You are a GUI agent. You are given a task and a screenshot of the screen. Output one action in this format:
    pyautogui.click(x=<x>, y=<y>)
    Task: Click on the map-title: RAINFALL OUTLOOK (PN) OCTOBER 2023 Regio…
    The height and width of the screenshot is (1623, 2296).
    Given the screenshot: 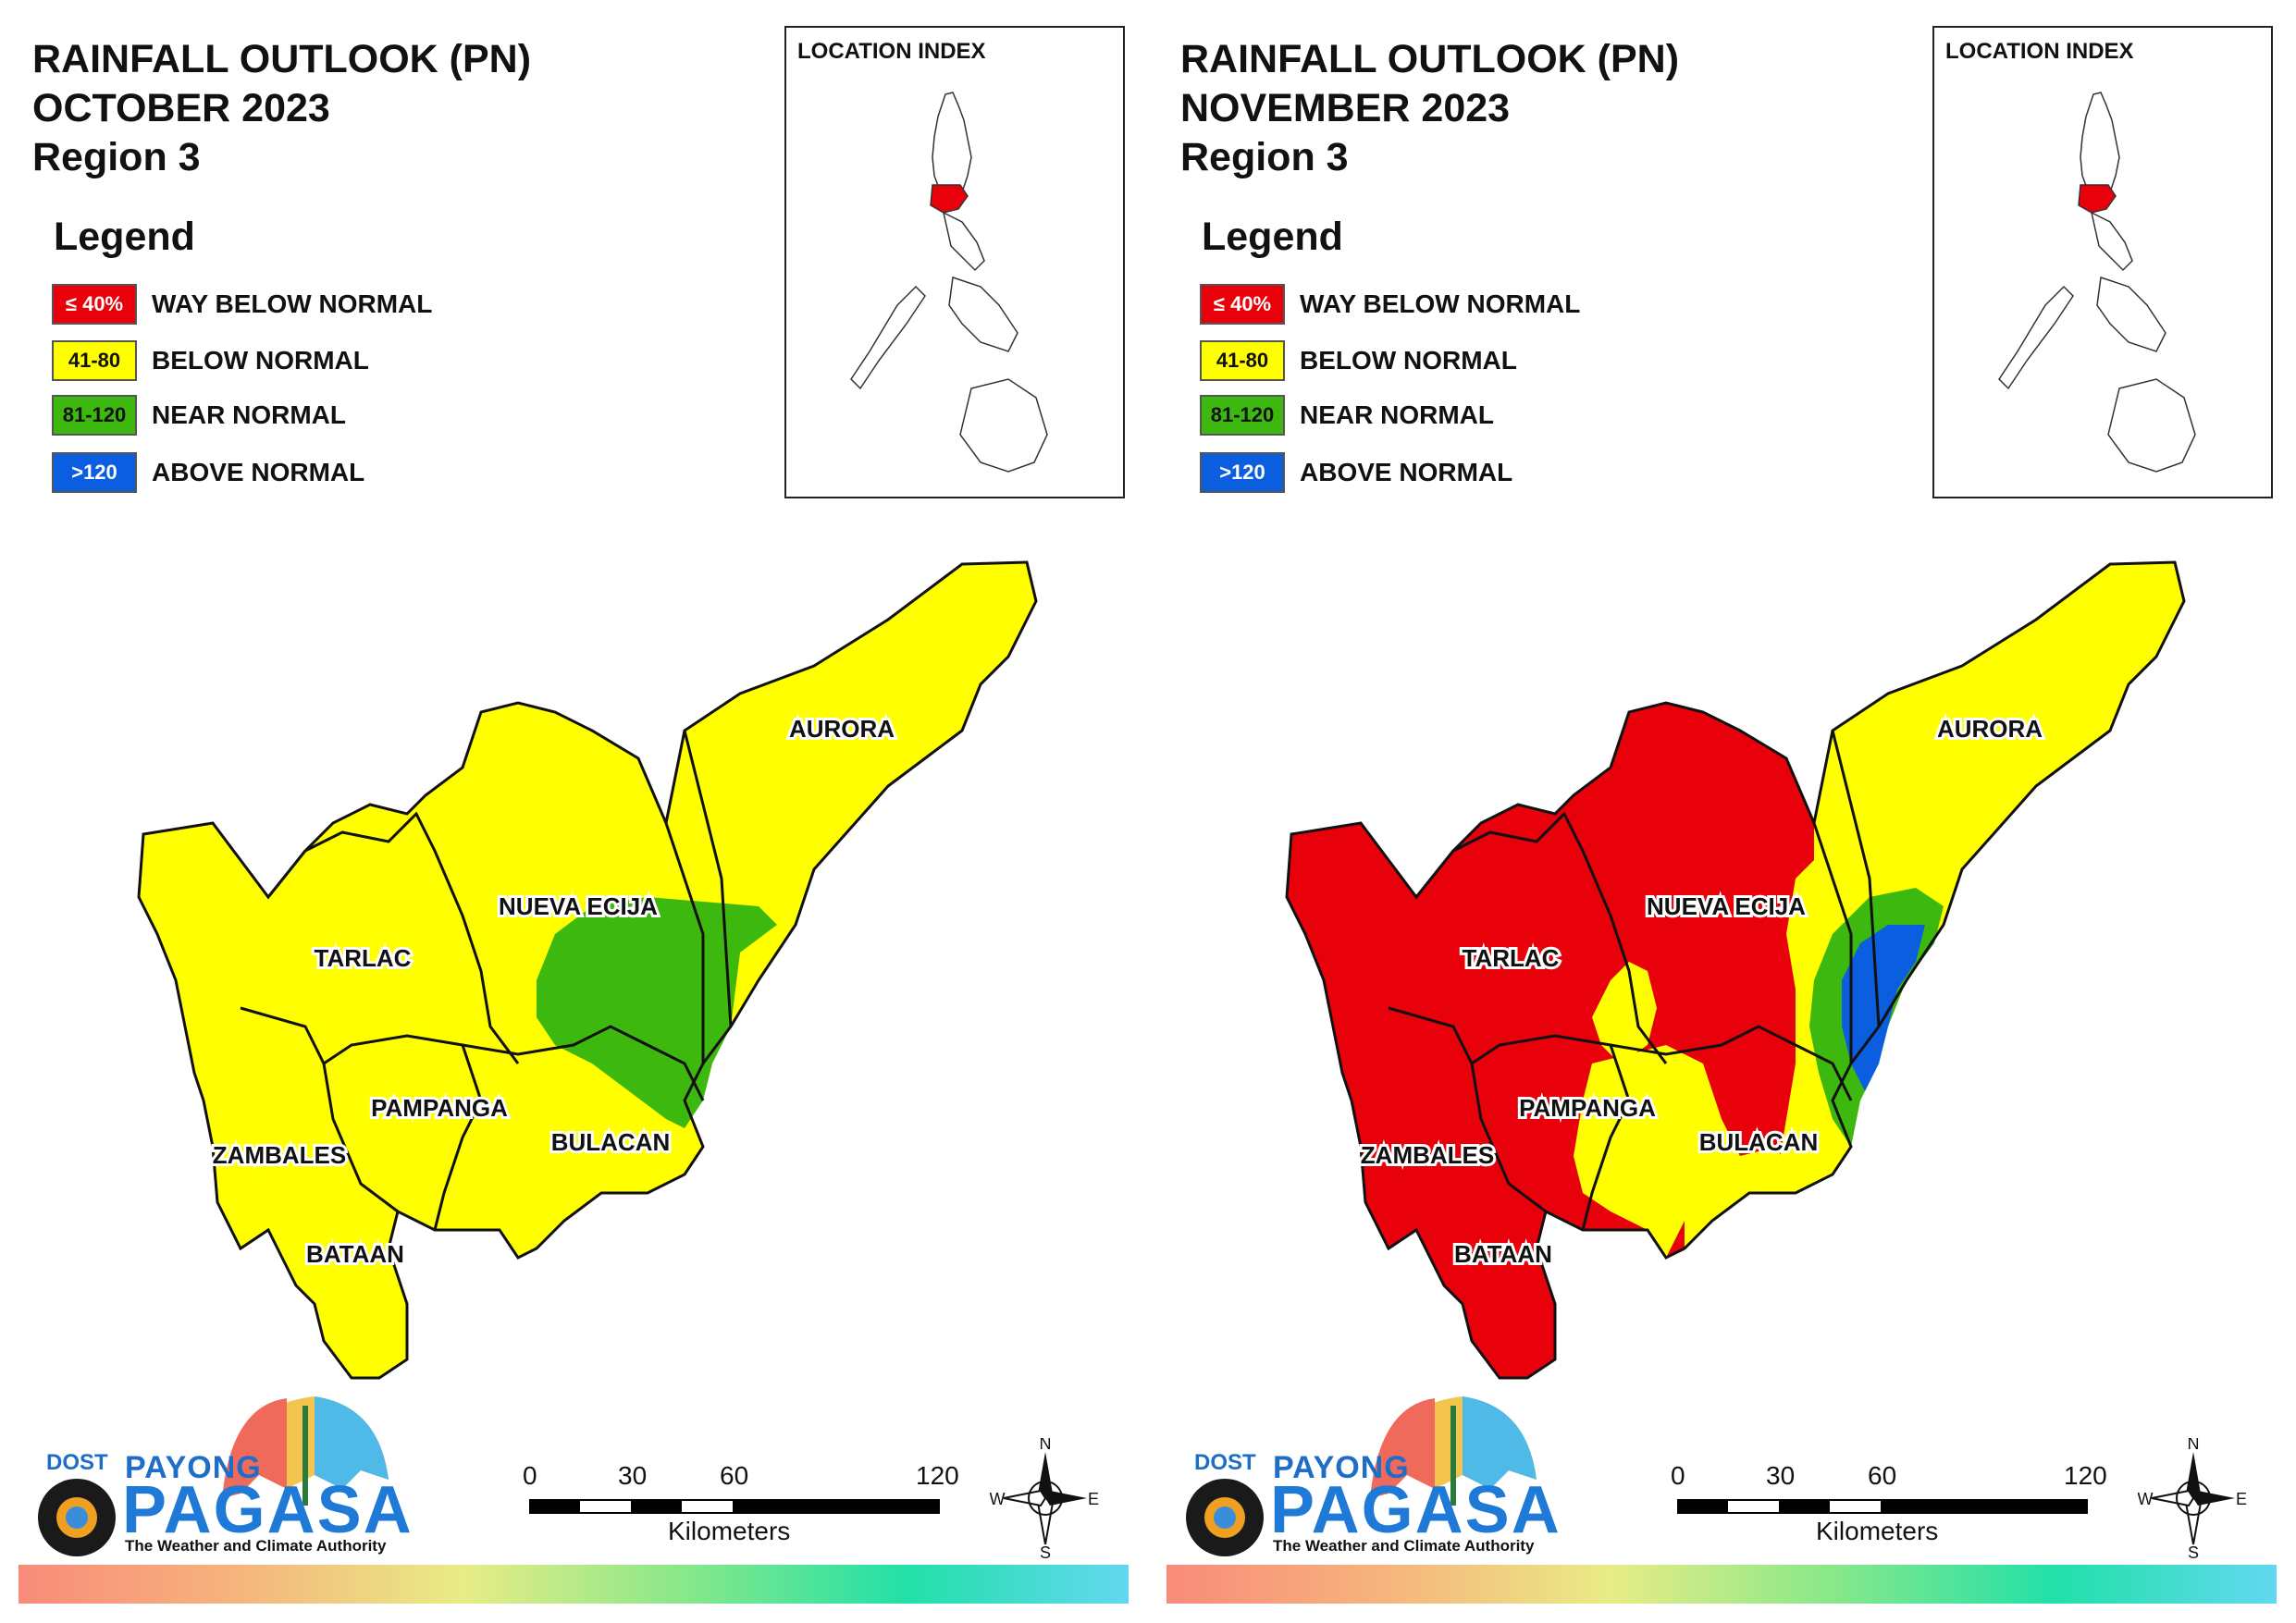 What is the action you would take?
    pyautogui.click(x=281, y=108)
    